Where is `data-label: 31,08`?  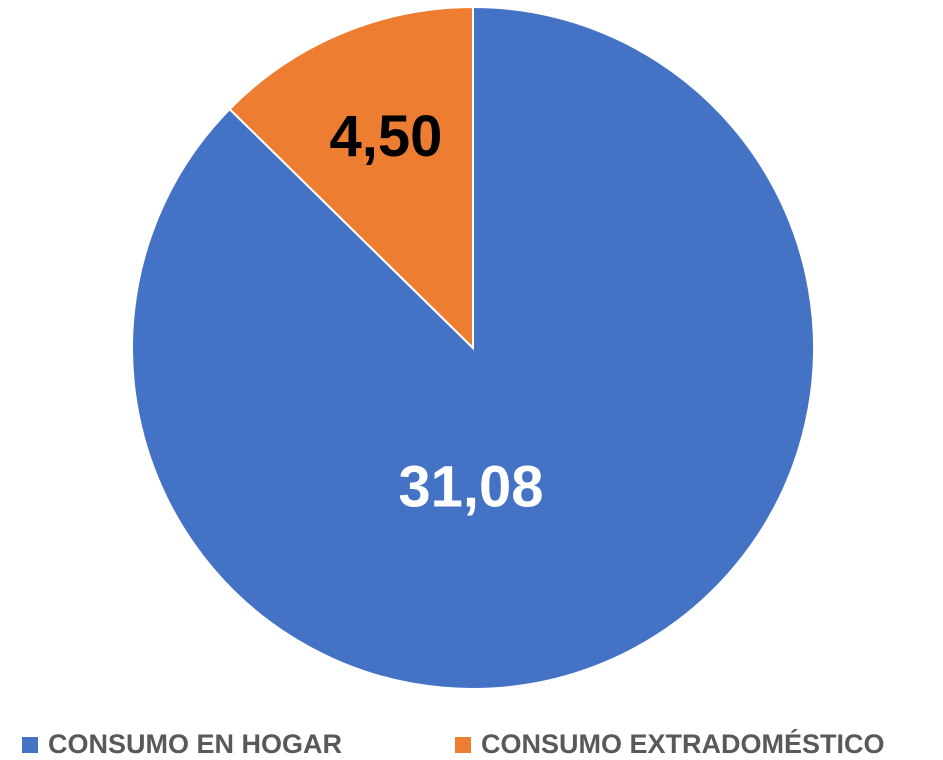 data-label: 31,08 is located at coordinates (470, 487).